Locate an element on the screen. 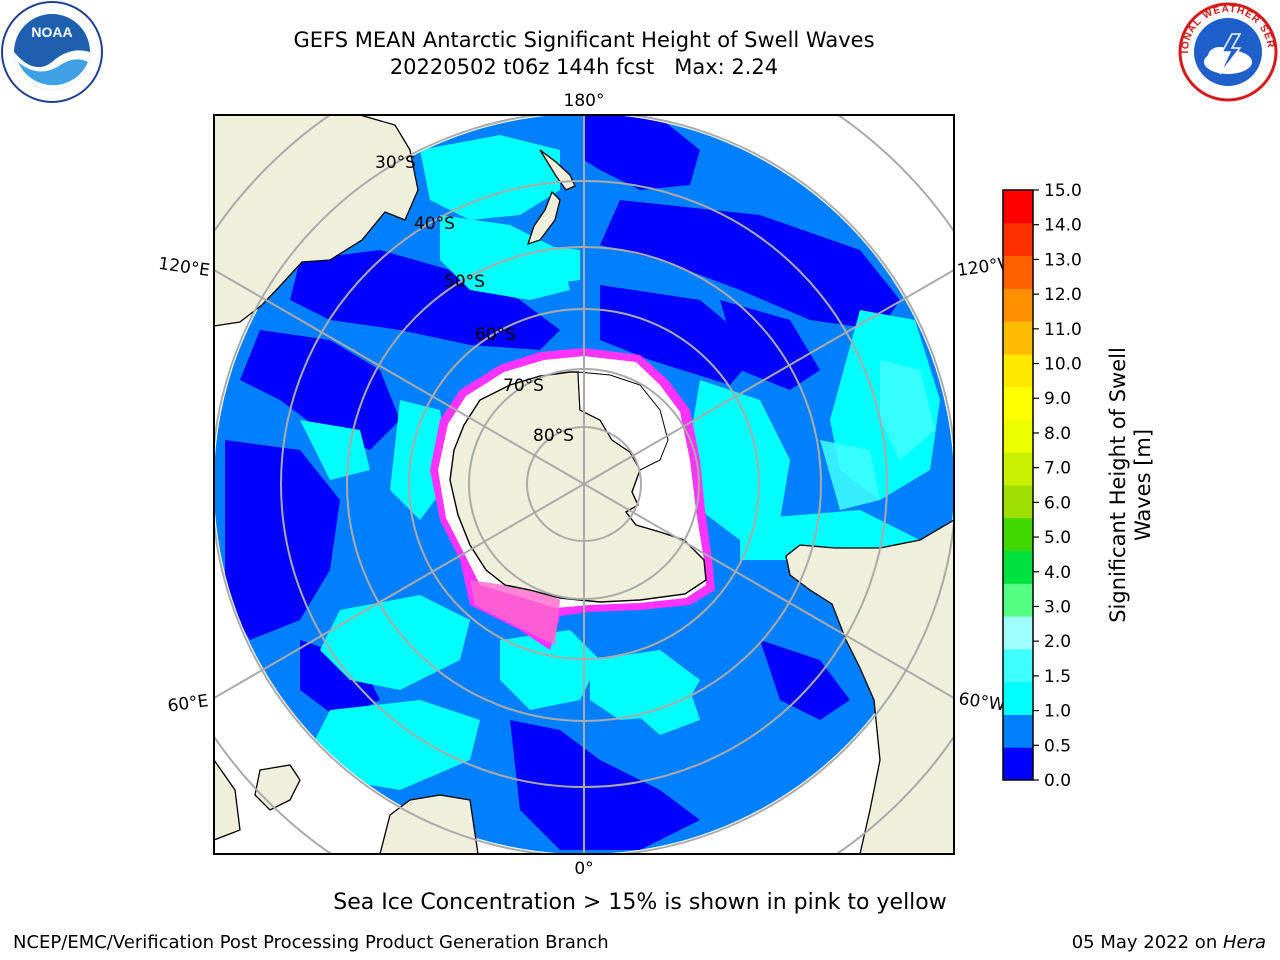  colorbar-tick-label: 3.0 is located at coordinates (1057, 607).